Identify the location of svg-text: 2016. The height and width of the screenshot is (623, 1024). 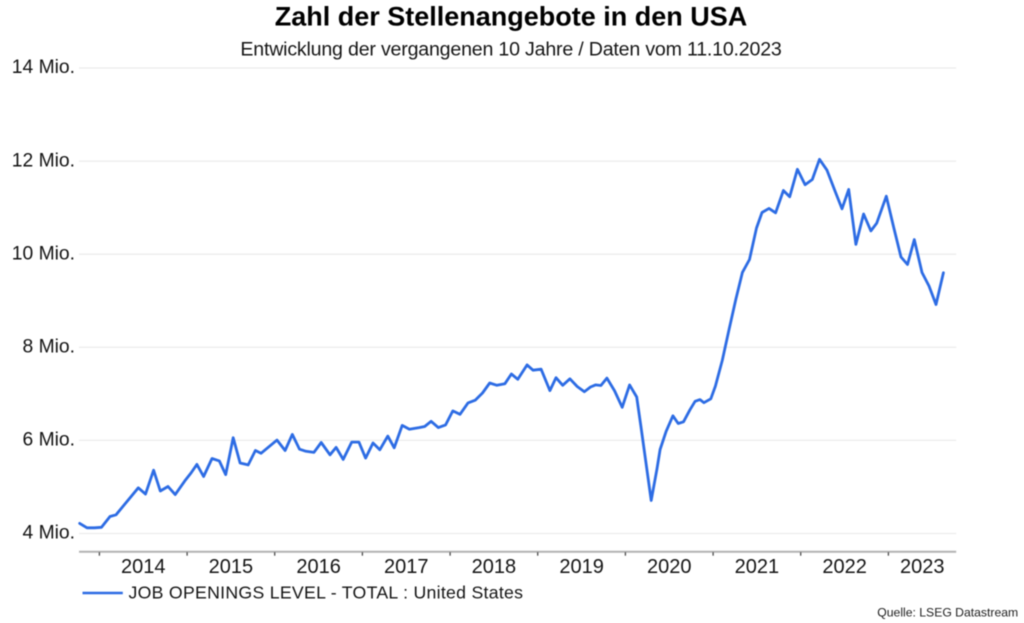
(318, 567).